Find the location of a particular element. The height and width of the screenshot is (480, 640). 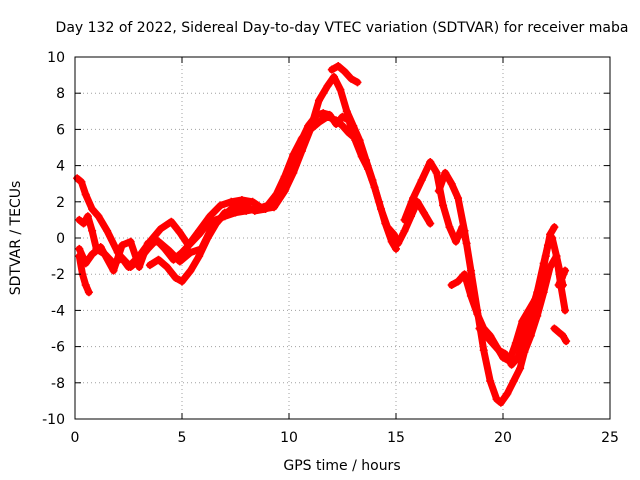

x-tick-label: 5 is located at coordinates (182, 438).